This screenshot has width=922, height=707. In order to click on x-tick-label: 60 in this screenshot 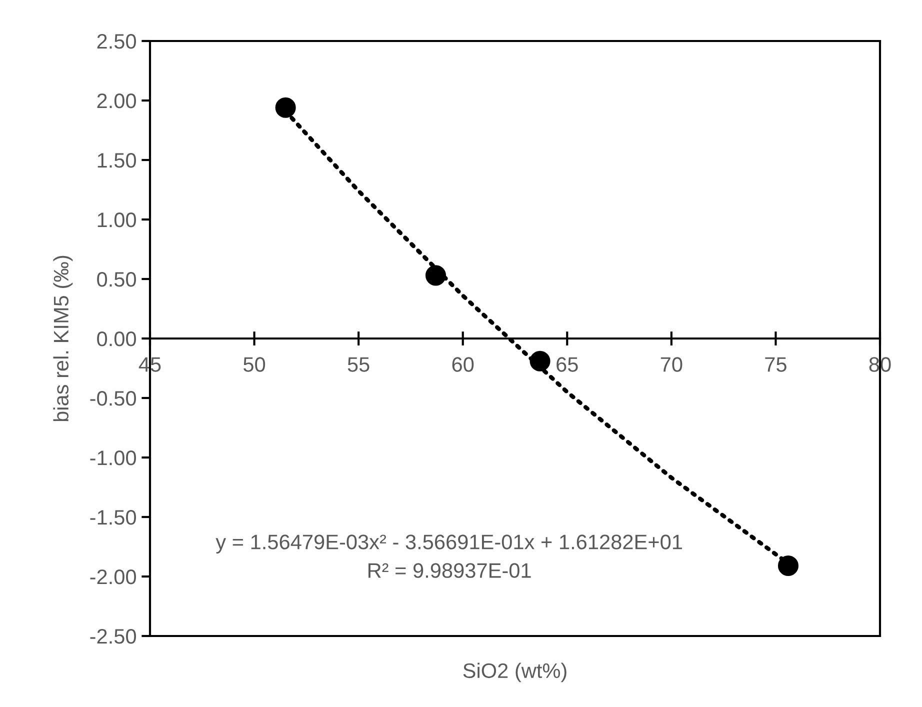, I will do `click(463, 364)`.